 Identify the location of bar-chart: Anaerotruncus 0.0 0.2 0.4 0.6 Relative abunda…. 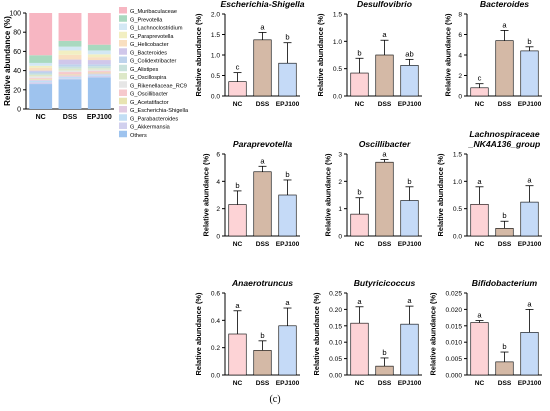
(247, 332).